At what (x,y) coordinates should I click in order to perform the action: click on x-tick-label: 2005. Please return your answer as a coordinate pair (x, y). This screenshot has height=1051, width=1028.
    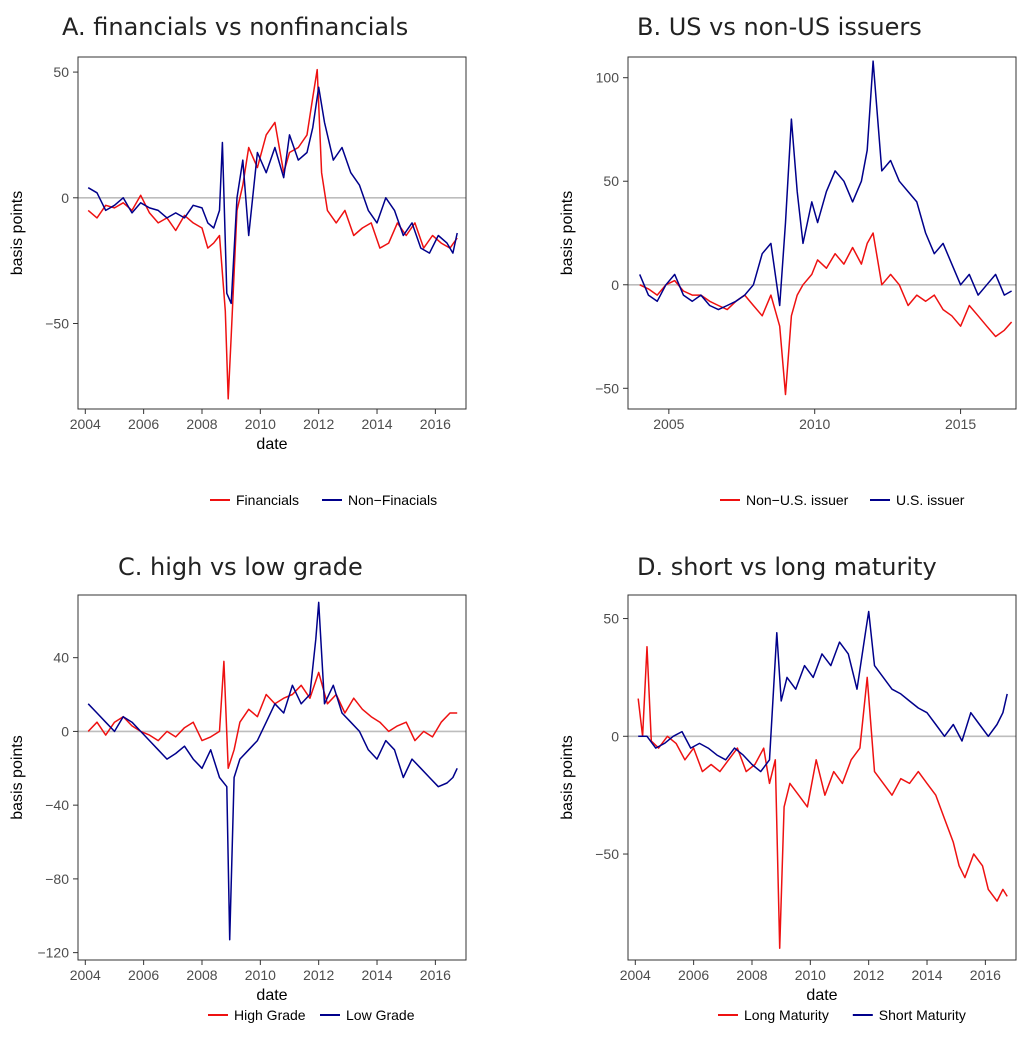
    Looking at the image, I should click on (668, 424).